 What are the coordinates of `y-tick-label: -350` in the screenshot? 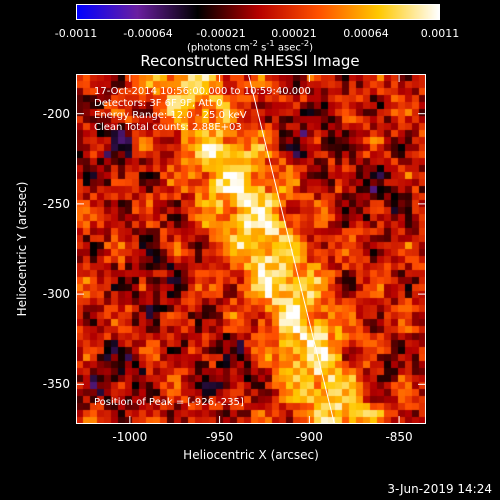 It's located at (56, 384).